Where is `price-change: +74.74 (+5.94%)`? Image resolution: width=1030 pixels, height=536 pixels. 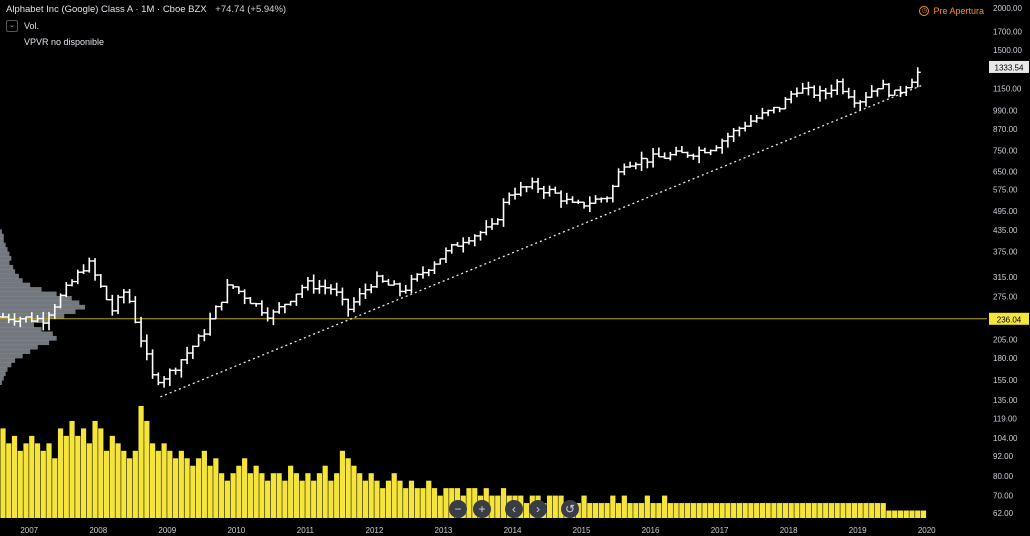 price-change: +74.74 (+5.94%) is located at coordinates (251, 9).